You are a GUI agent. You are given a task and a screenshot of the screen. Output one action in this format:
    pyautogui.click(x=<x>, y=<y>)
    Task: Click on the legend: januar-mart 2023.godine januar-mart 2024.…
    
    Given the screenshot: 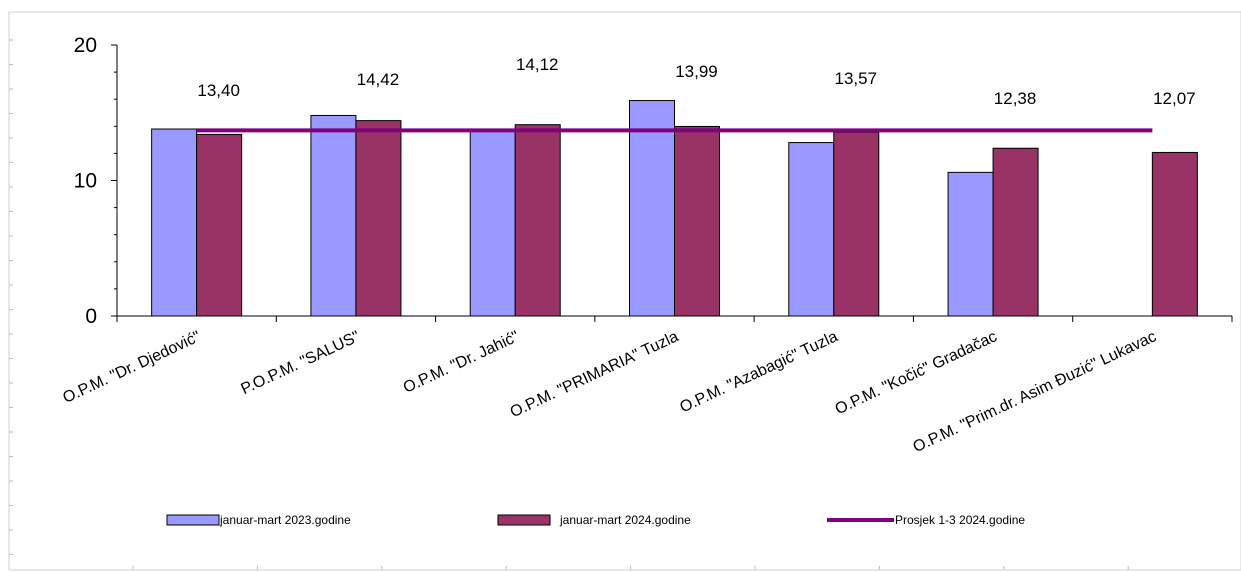 What is the action you would take?
    pyautogui.click(x=595, y=520)
    